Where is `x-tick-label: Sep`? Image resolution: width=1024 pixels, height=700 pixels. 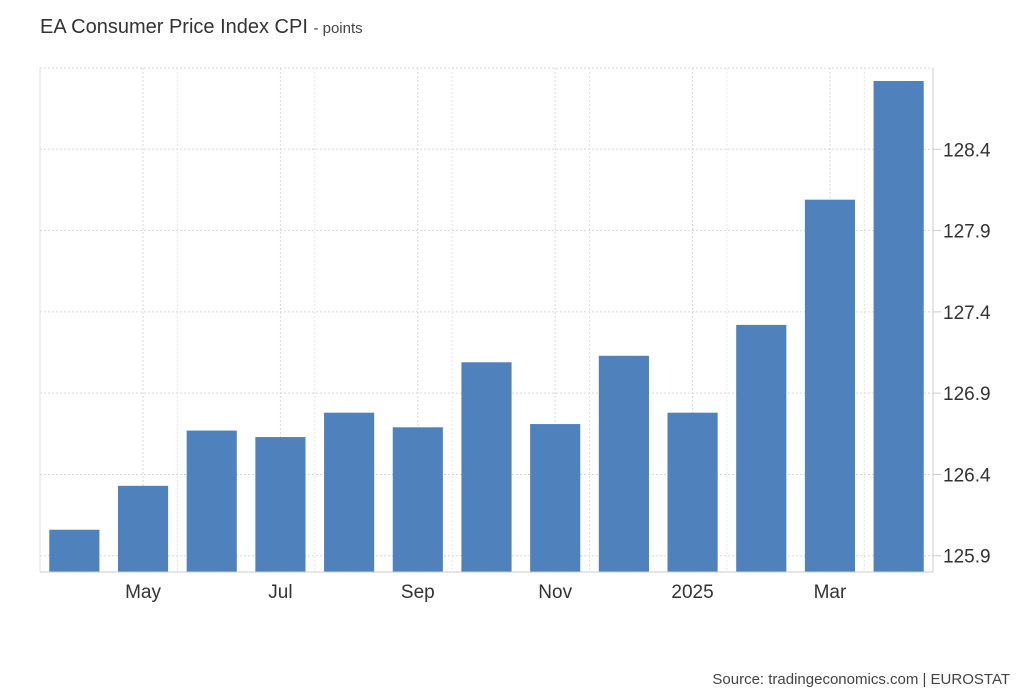
x-tick-label: Sep is located at coordinates (418, 592).